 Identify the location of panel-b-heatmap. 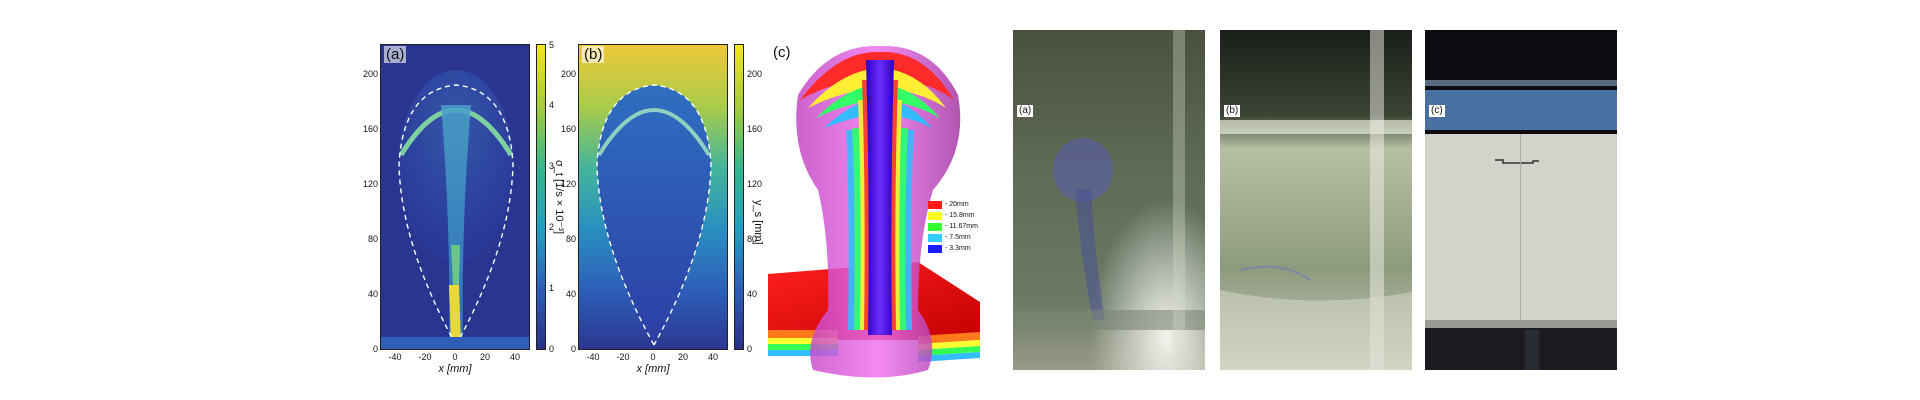
(653, 197).